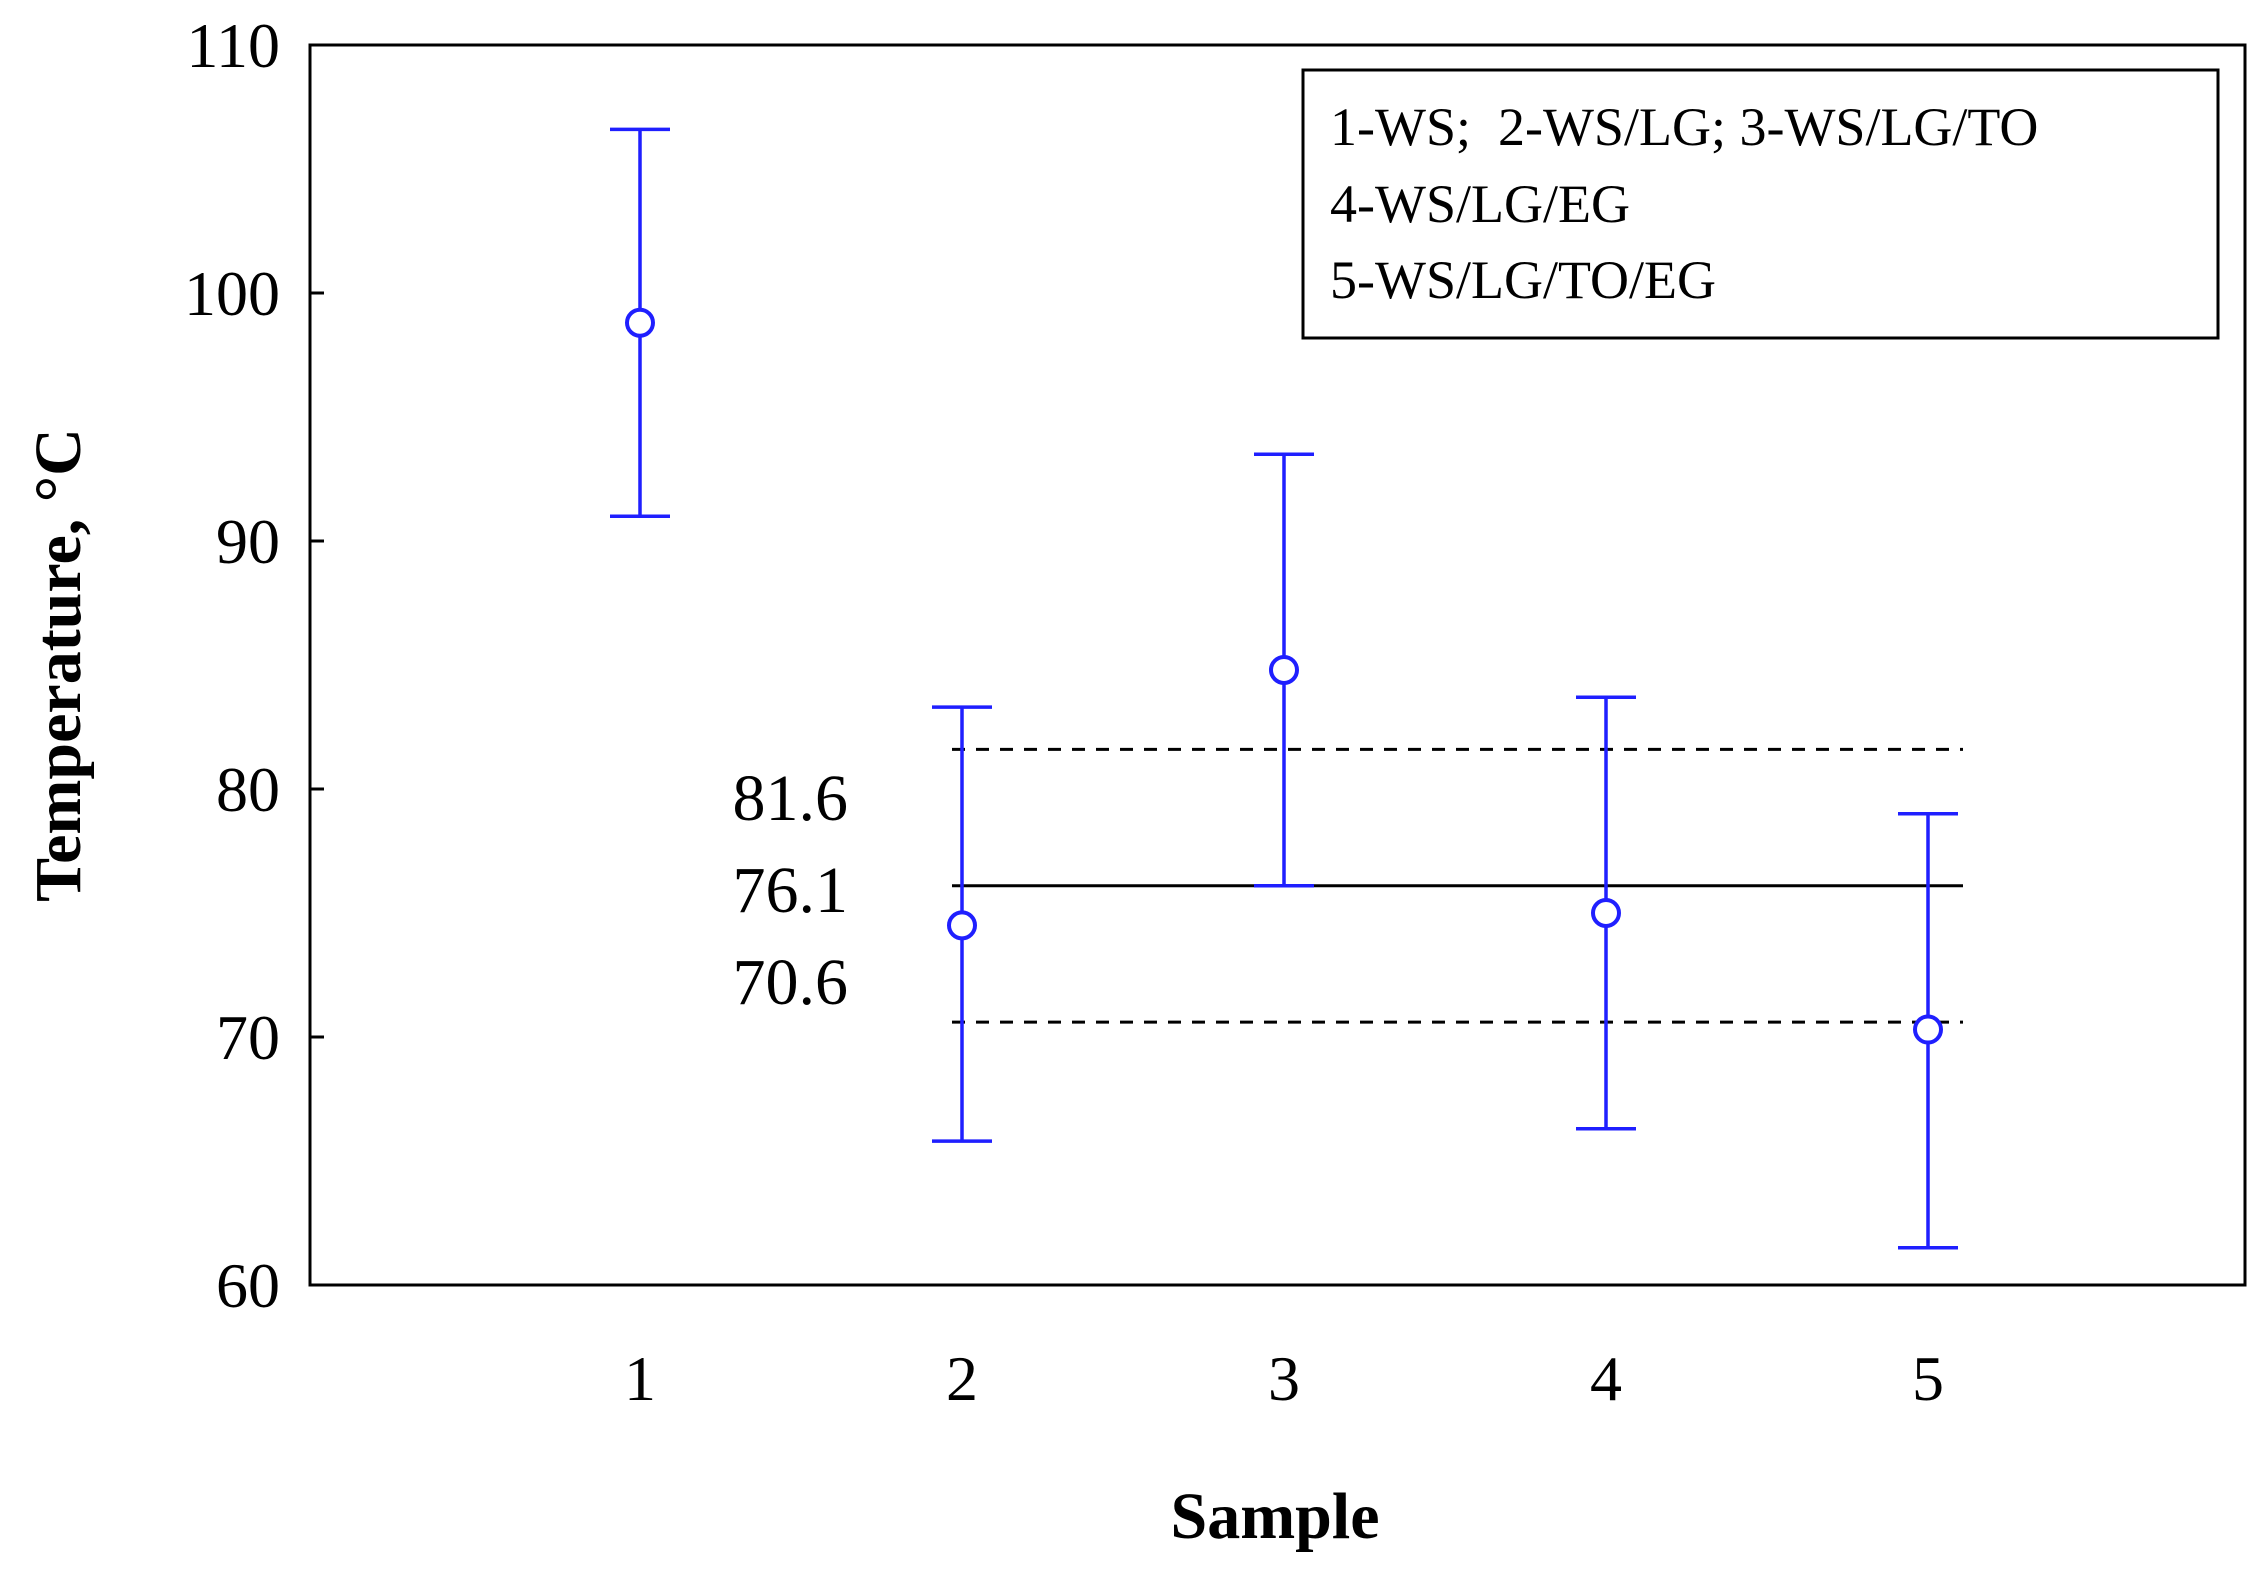 Image resolution: width=2253 pixels, height=1582 pixels. Describe the element at coordinates (1523, 280) in the screenshot. I see `legend-line-3: 5-WS/LG/TO/EG` at that location.